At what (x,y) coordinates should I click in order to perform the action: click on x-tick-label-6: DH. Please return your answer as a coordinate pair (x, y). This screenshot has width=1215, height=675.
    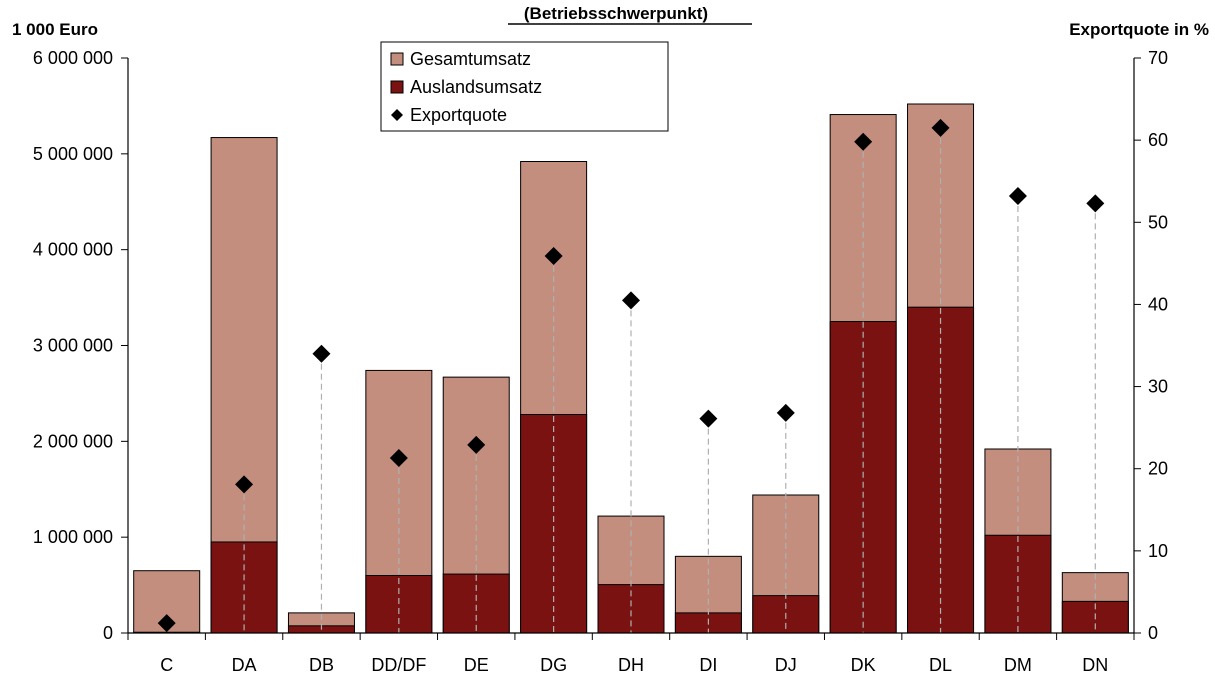
    Looking at the image, I should click on (631, 665).